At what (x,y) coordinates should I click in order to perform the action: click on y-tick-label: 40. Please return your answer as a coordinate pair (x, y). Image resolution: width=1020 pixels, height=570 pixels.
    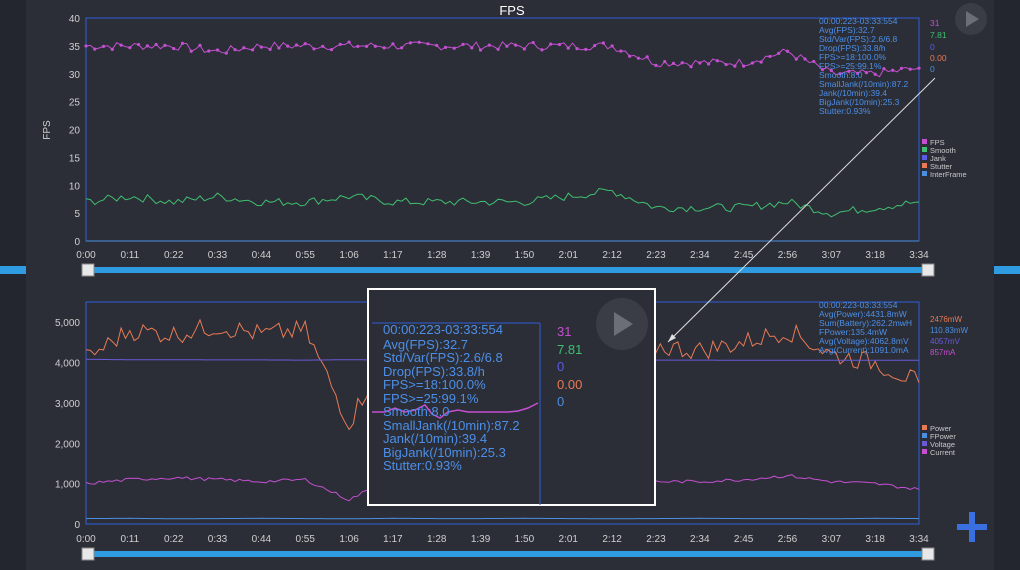
    Looking at the image, I should click on (75, 19).